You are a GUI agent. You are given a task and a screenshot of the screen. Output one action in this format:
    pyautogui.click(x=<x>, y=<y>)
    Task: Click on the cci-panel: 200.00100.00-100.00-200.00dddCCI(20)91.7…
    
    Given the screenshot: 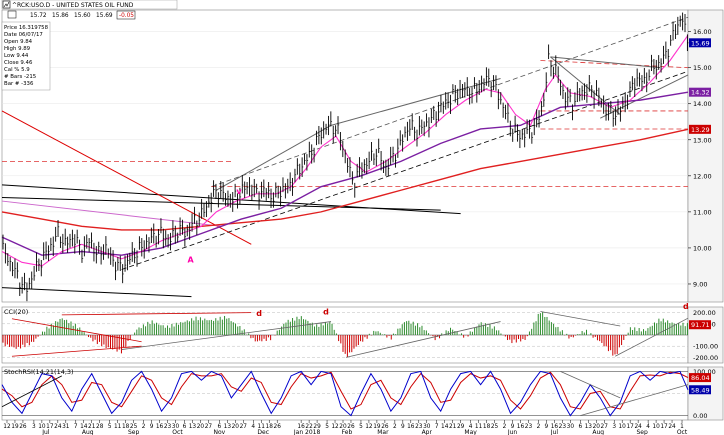 What is the action you would take?
    pyautogui.click(x=360, y=332)
    